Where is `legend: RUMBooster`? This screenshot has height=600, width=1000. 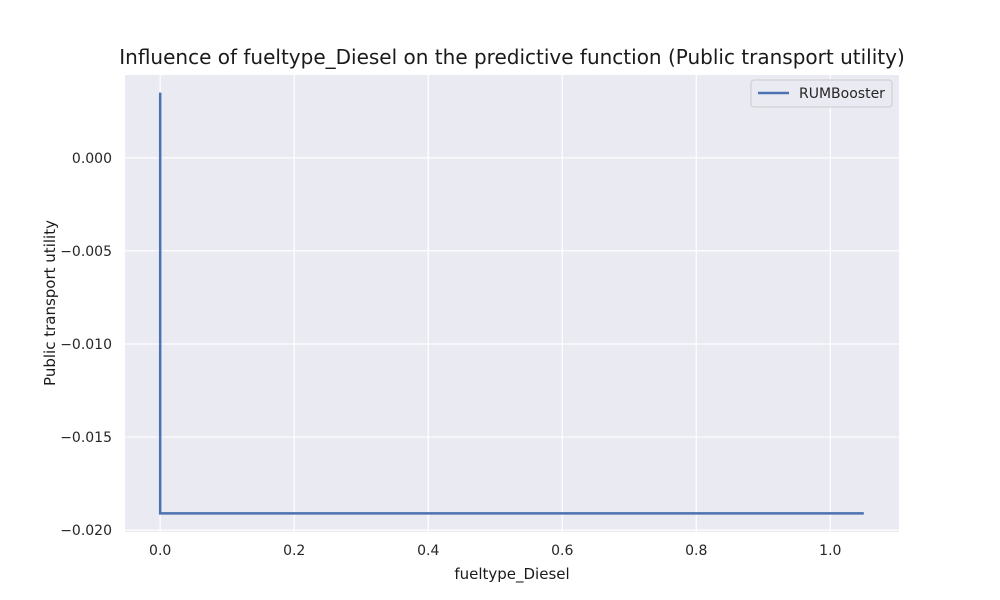 legend: RUMBooster is located at coordinates (821, 93).